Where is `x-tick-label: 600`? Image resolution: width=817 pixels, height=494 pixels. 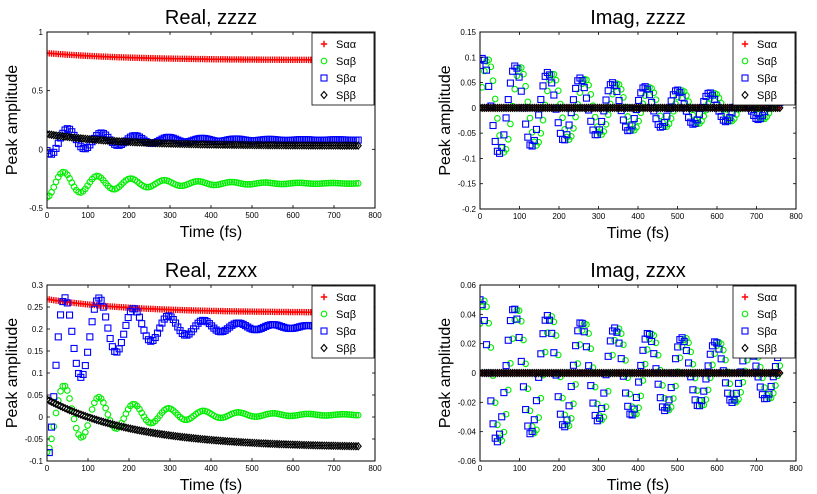 x-tick-label: 600 is located at coordinates (293, 468).